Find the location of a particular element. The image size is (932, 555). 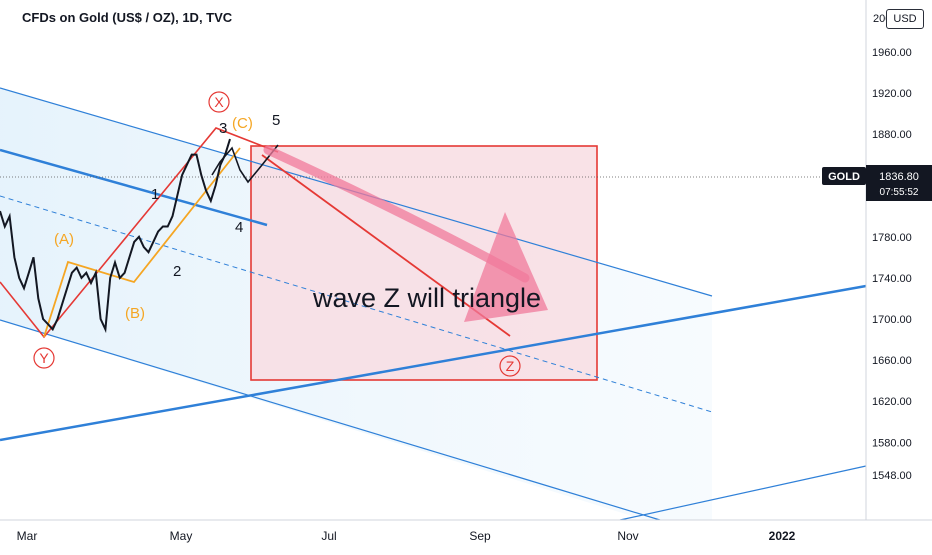

wave-label-Z: Z is located at coordinates (510, 366).